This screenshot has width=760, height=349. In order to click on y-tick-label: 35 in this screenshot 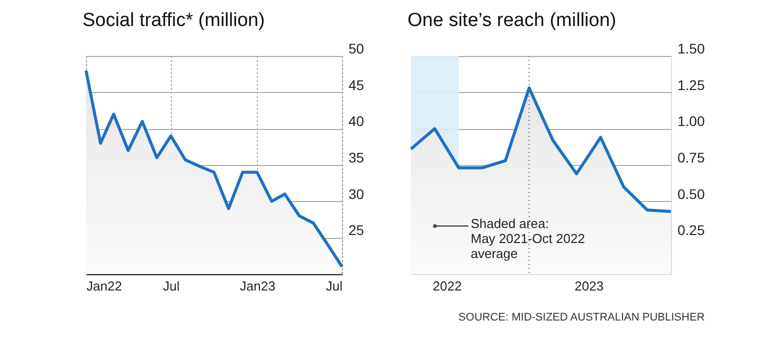, I will do `click(356, 158)`.